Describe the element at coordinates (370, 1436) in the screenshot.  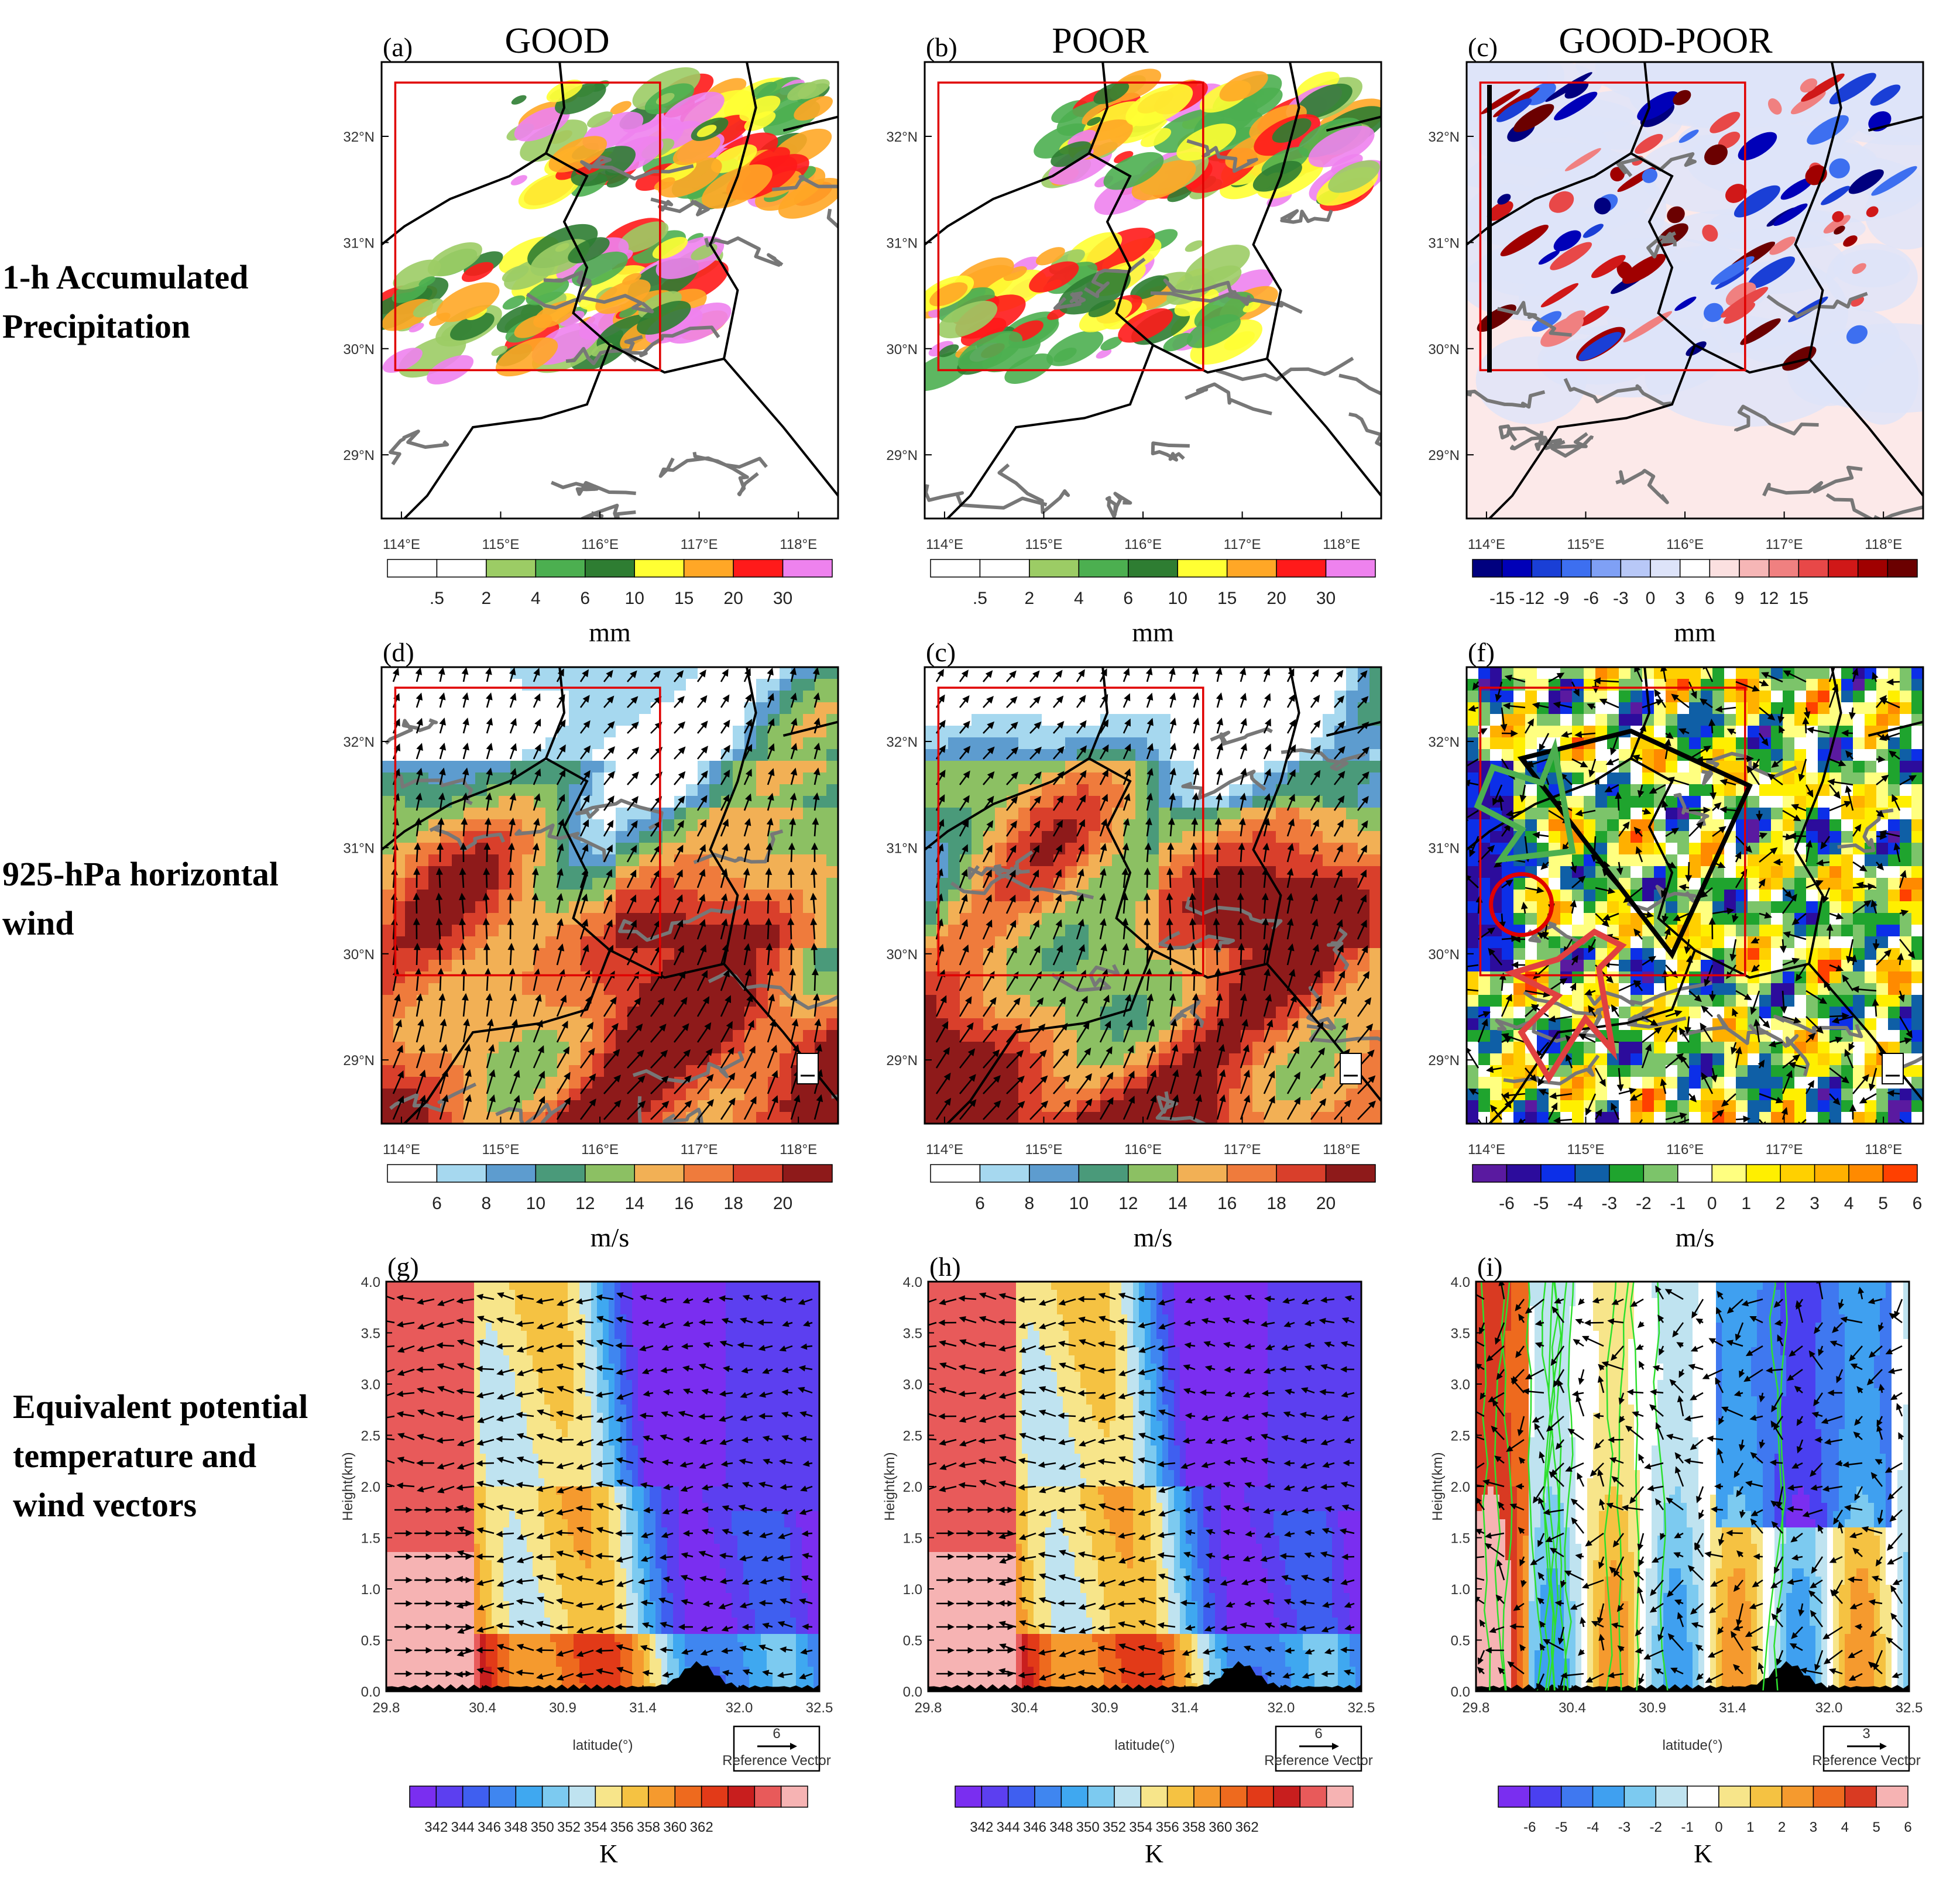
I see `y-tick-label: 2.5` at that location.